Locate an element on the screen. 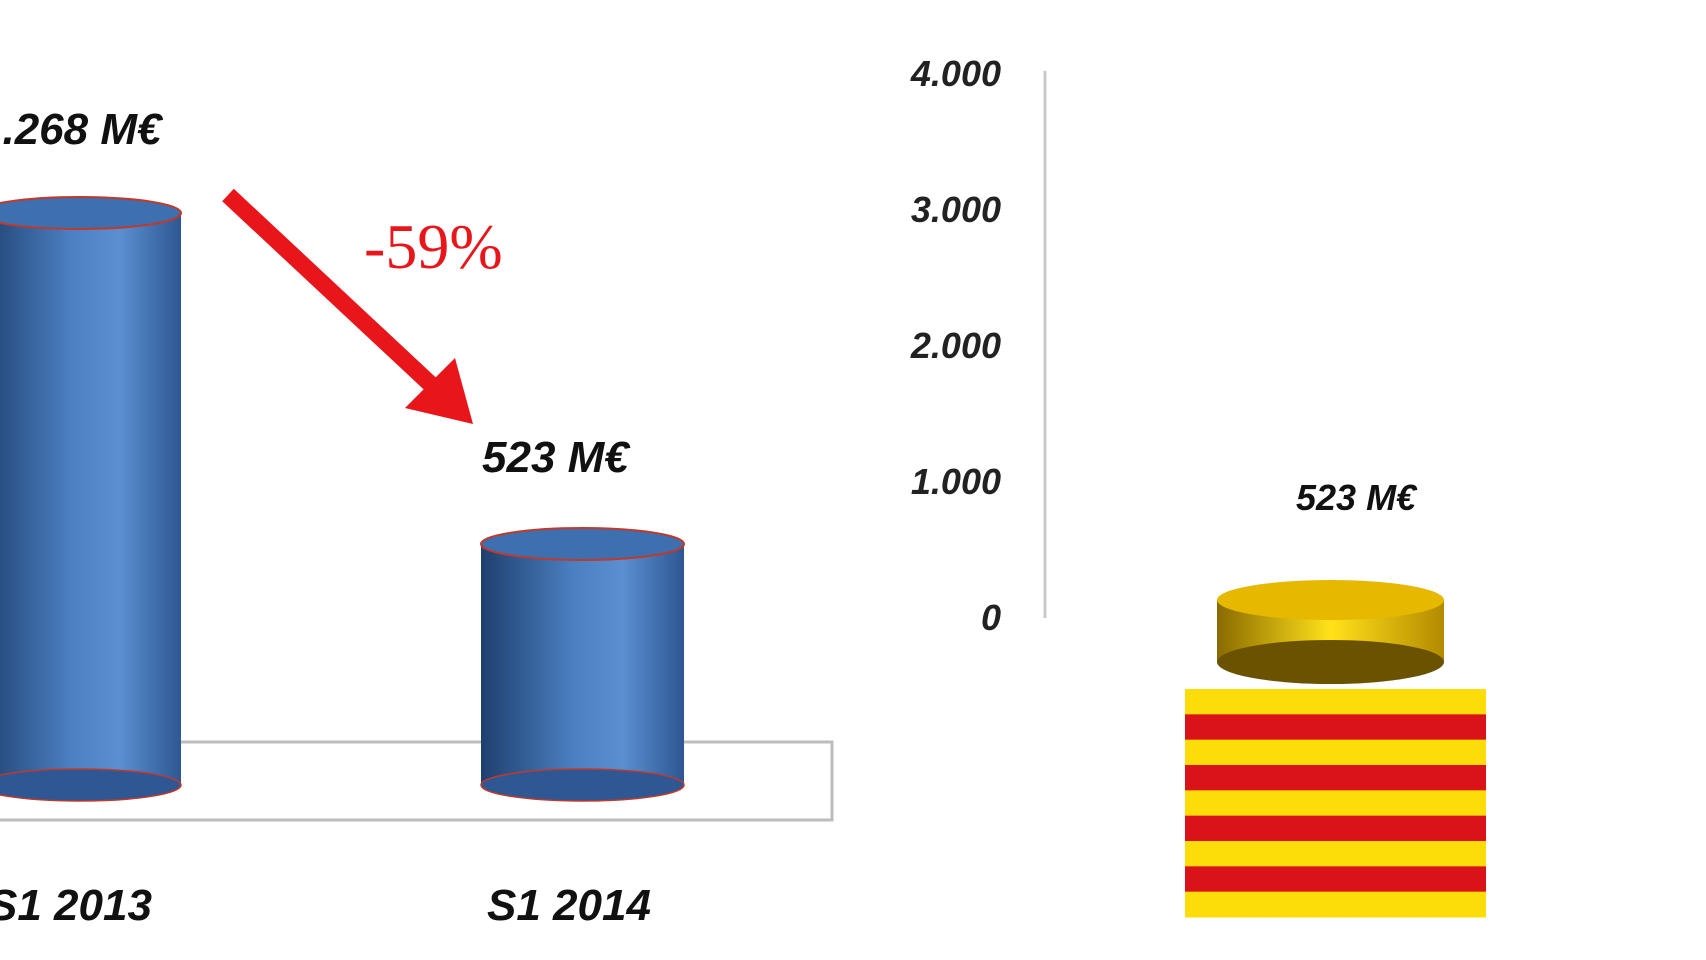 This screenshot has width=1706, height=960. y-tick-label: 4.000 is located at coordinates (955, 73).